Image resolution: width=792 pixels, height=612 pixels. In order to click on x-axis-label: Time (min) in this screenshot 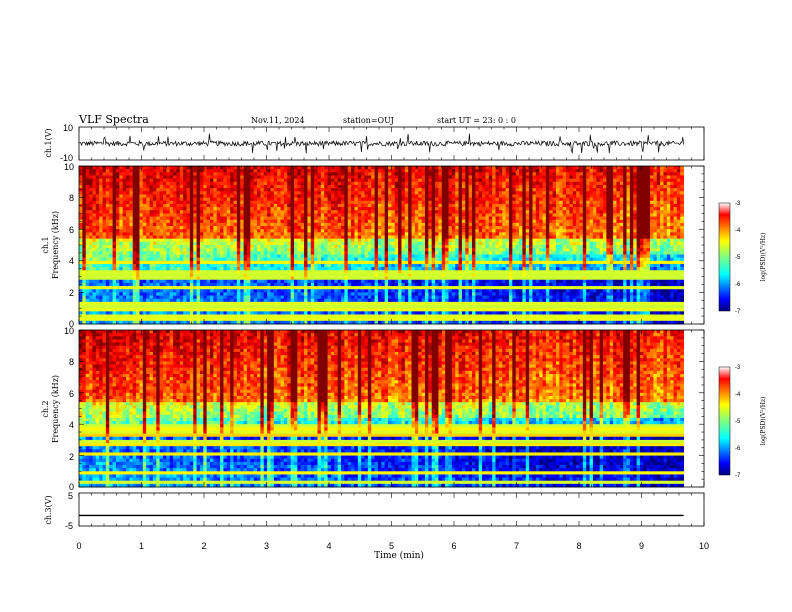, I will do `click(399, 555)`.